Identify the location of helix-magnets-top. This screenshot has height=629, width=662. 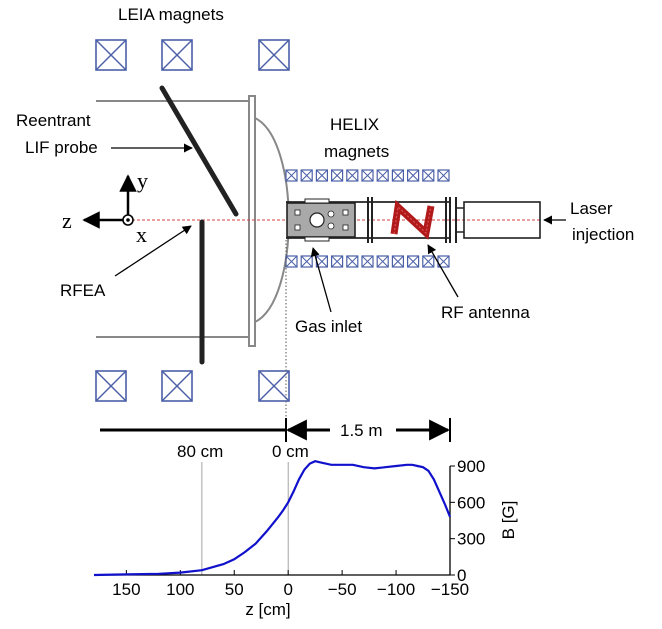
(367, 175).